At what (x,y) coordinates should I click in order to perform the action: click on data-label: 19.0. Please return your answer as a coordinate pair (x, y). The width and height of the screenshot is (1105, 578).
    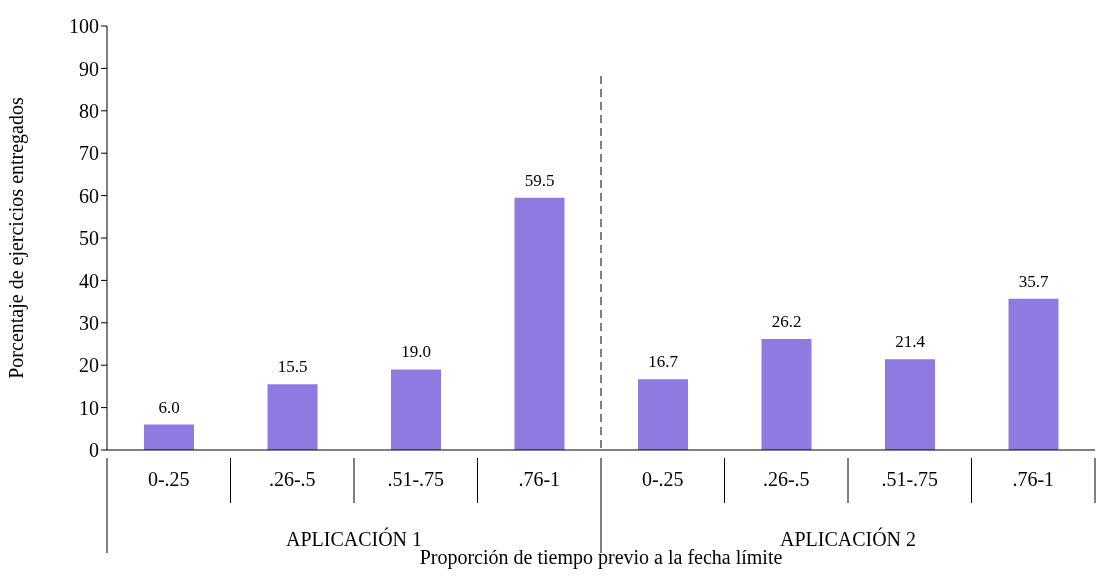
    Looking at the image, I should click on (416, 352).